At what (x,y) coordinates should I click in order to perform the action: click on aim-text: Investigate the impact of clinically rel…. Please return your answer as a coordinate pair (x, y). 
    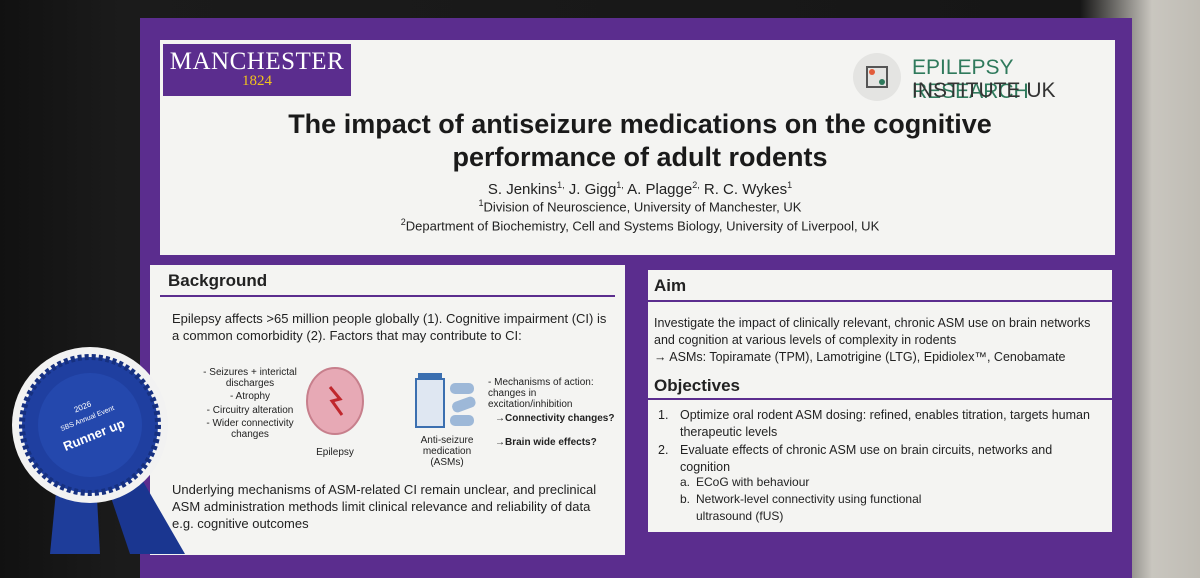
    Looking at the image, I should click on (872, 331).